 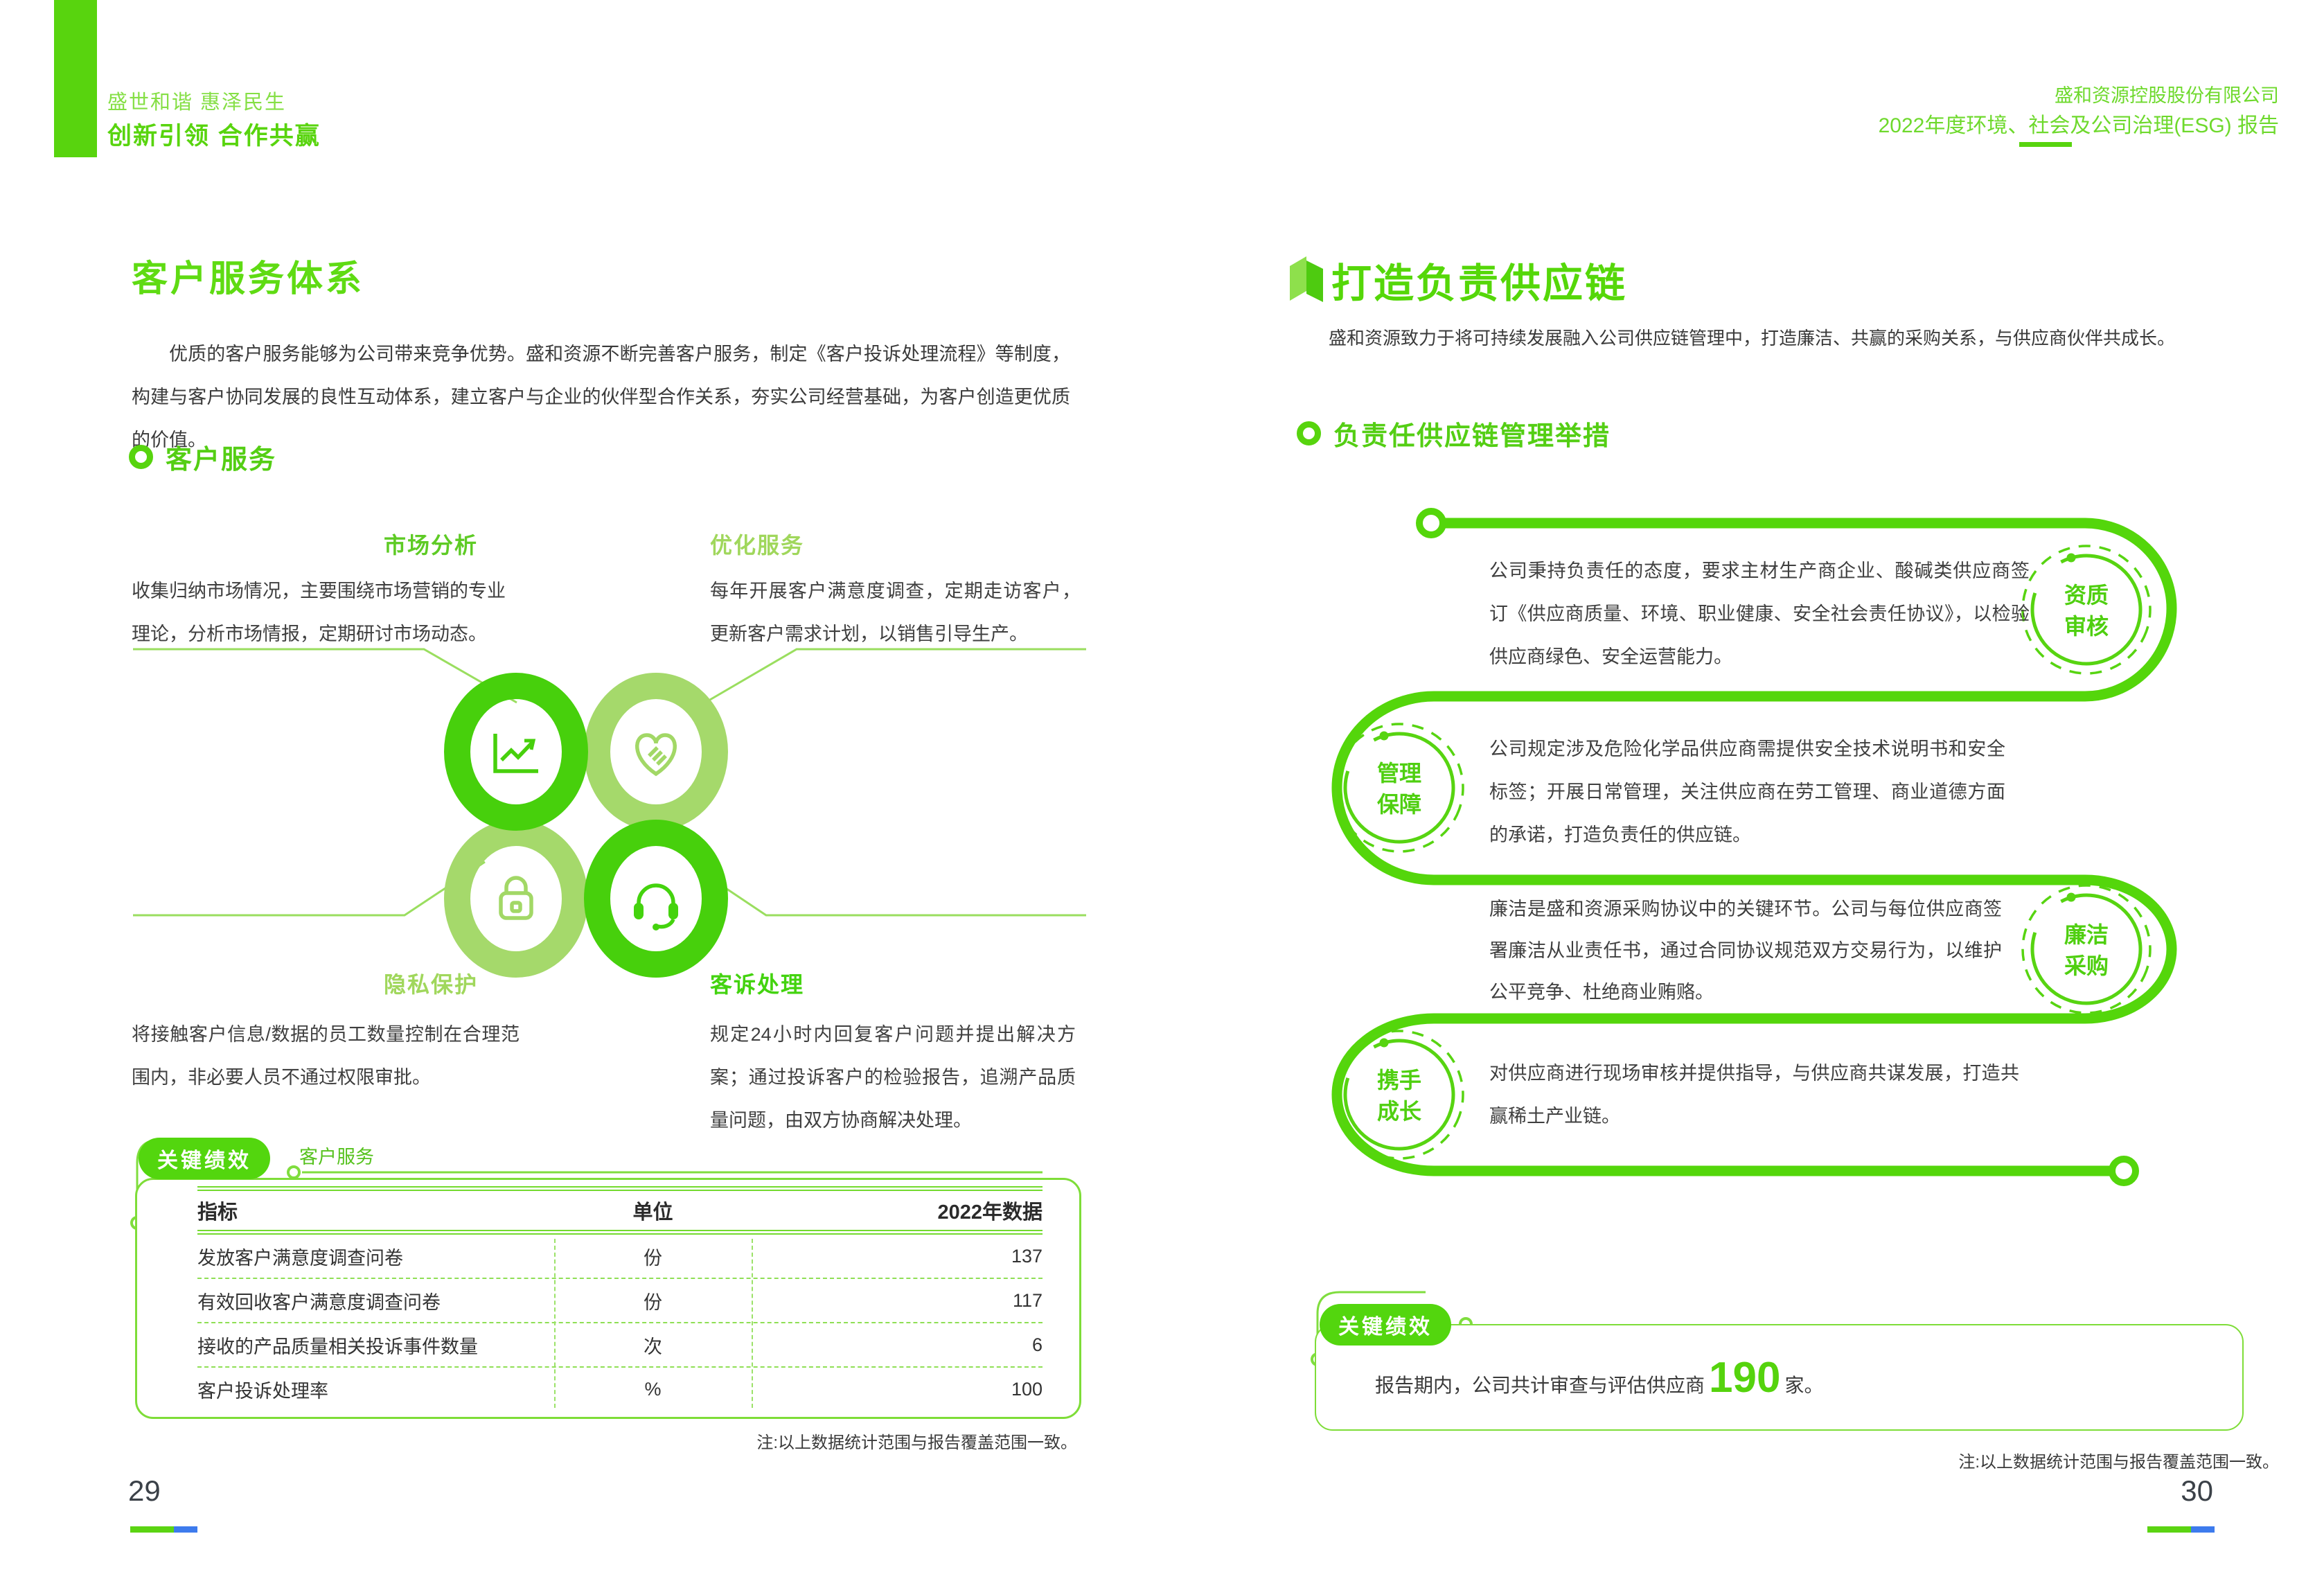 I want to click on right-kpi-statement: 报告期内，公司共计审查与评估供应商 190 家。, so click(x=1599, y=1378).